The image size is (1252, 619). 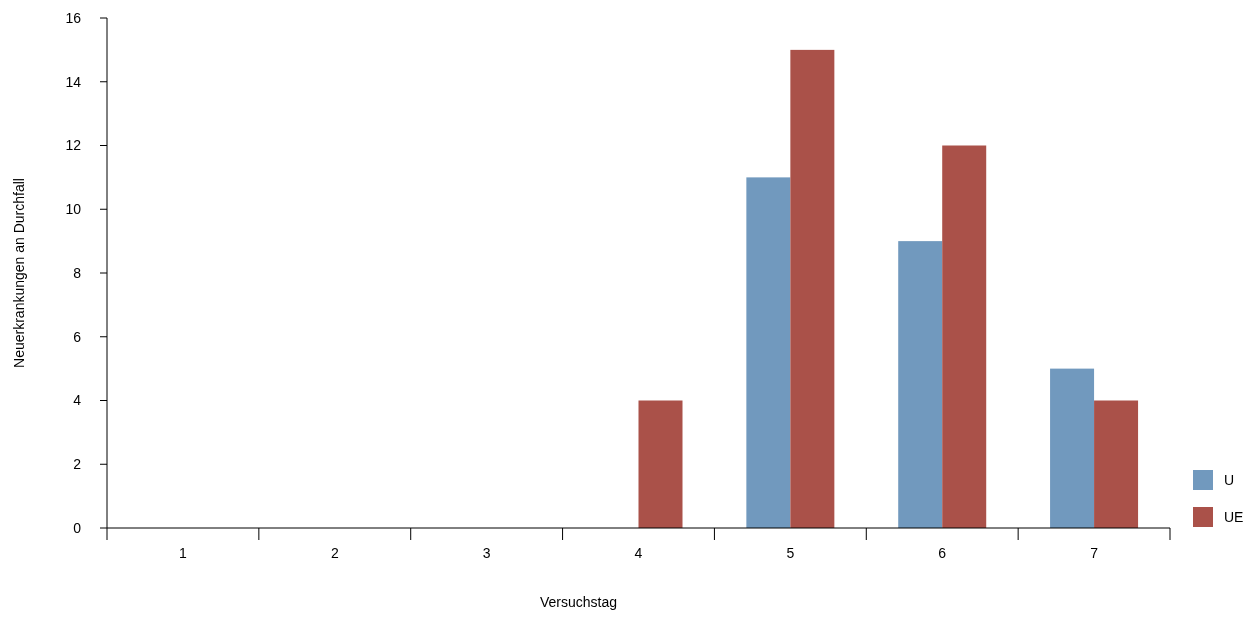 I want to click on y-tick-label: 0, so click(x=77, y=527).